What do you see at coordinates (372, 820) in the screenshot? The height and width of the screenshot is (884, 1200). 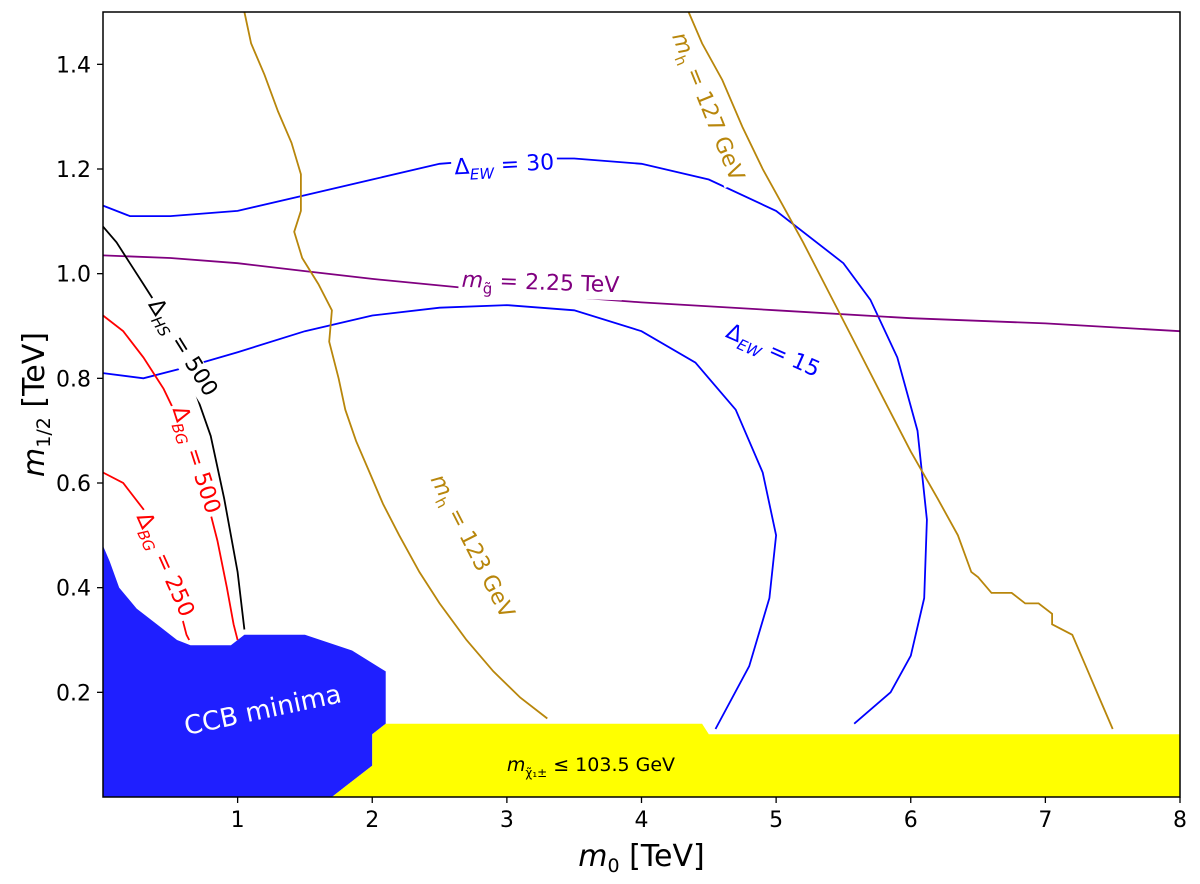 I see `x-tick-label: 2` at bounding box center [372, 820].